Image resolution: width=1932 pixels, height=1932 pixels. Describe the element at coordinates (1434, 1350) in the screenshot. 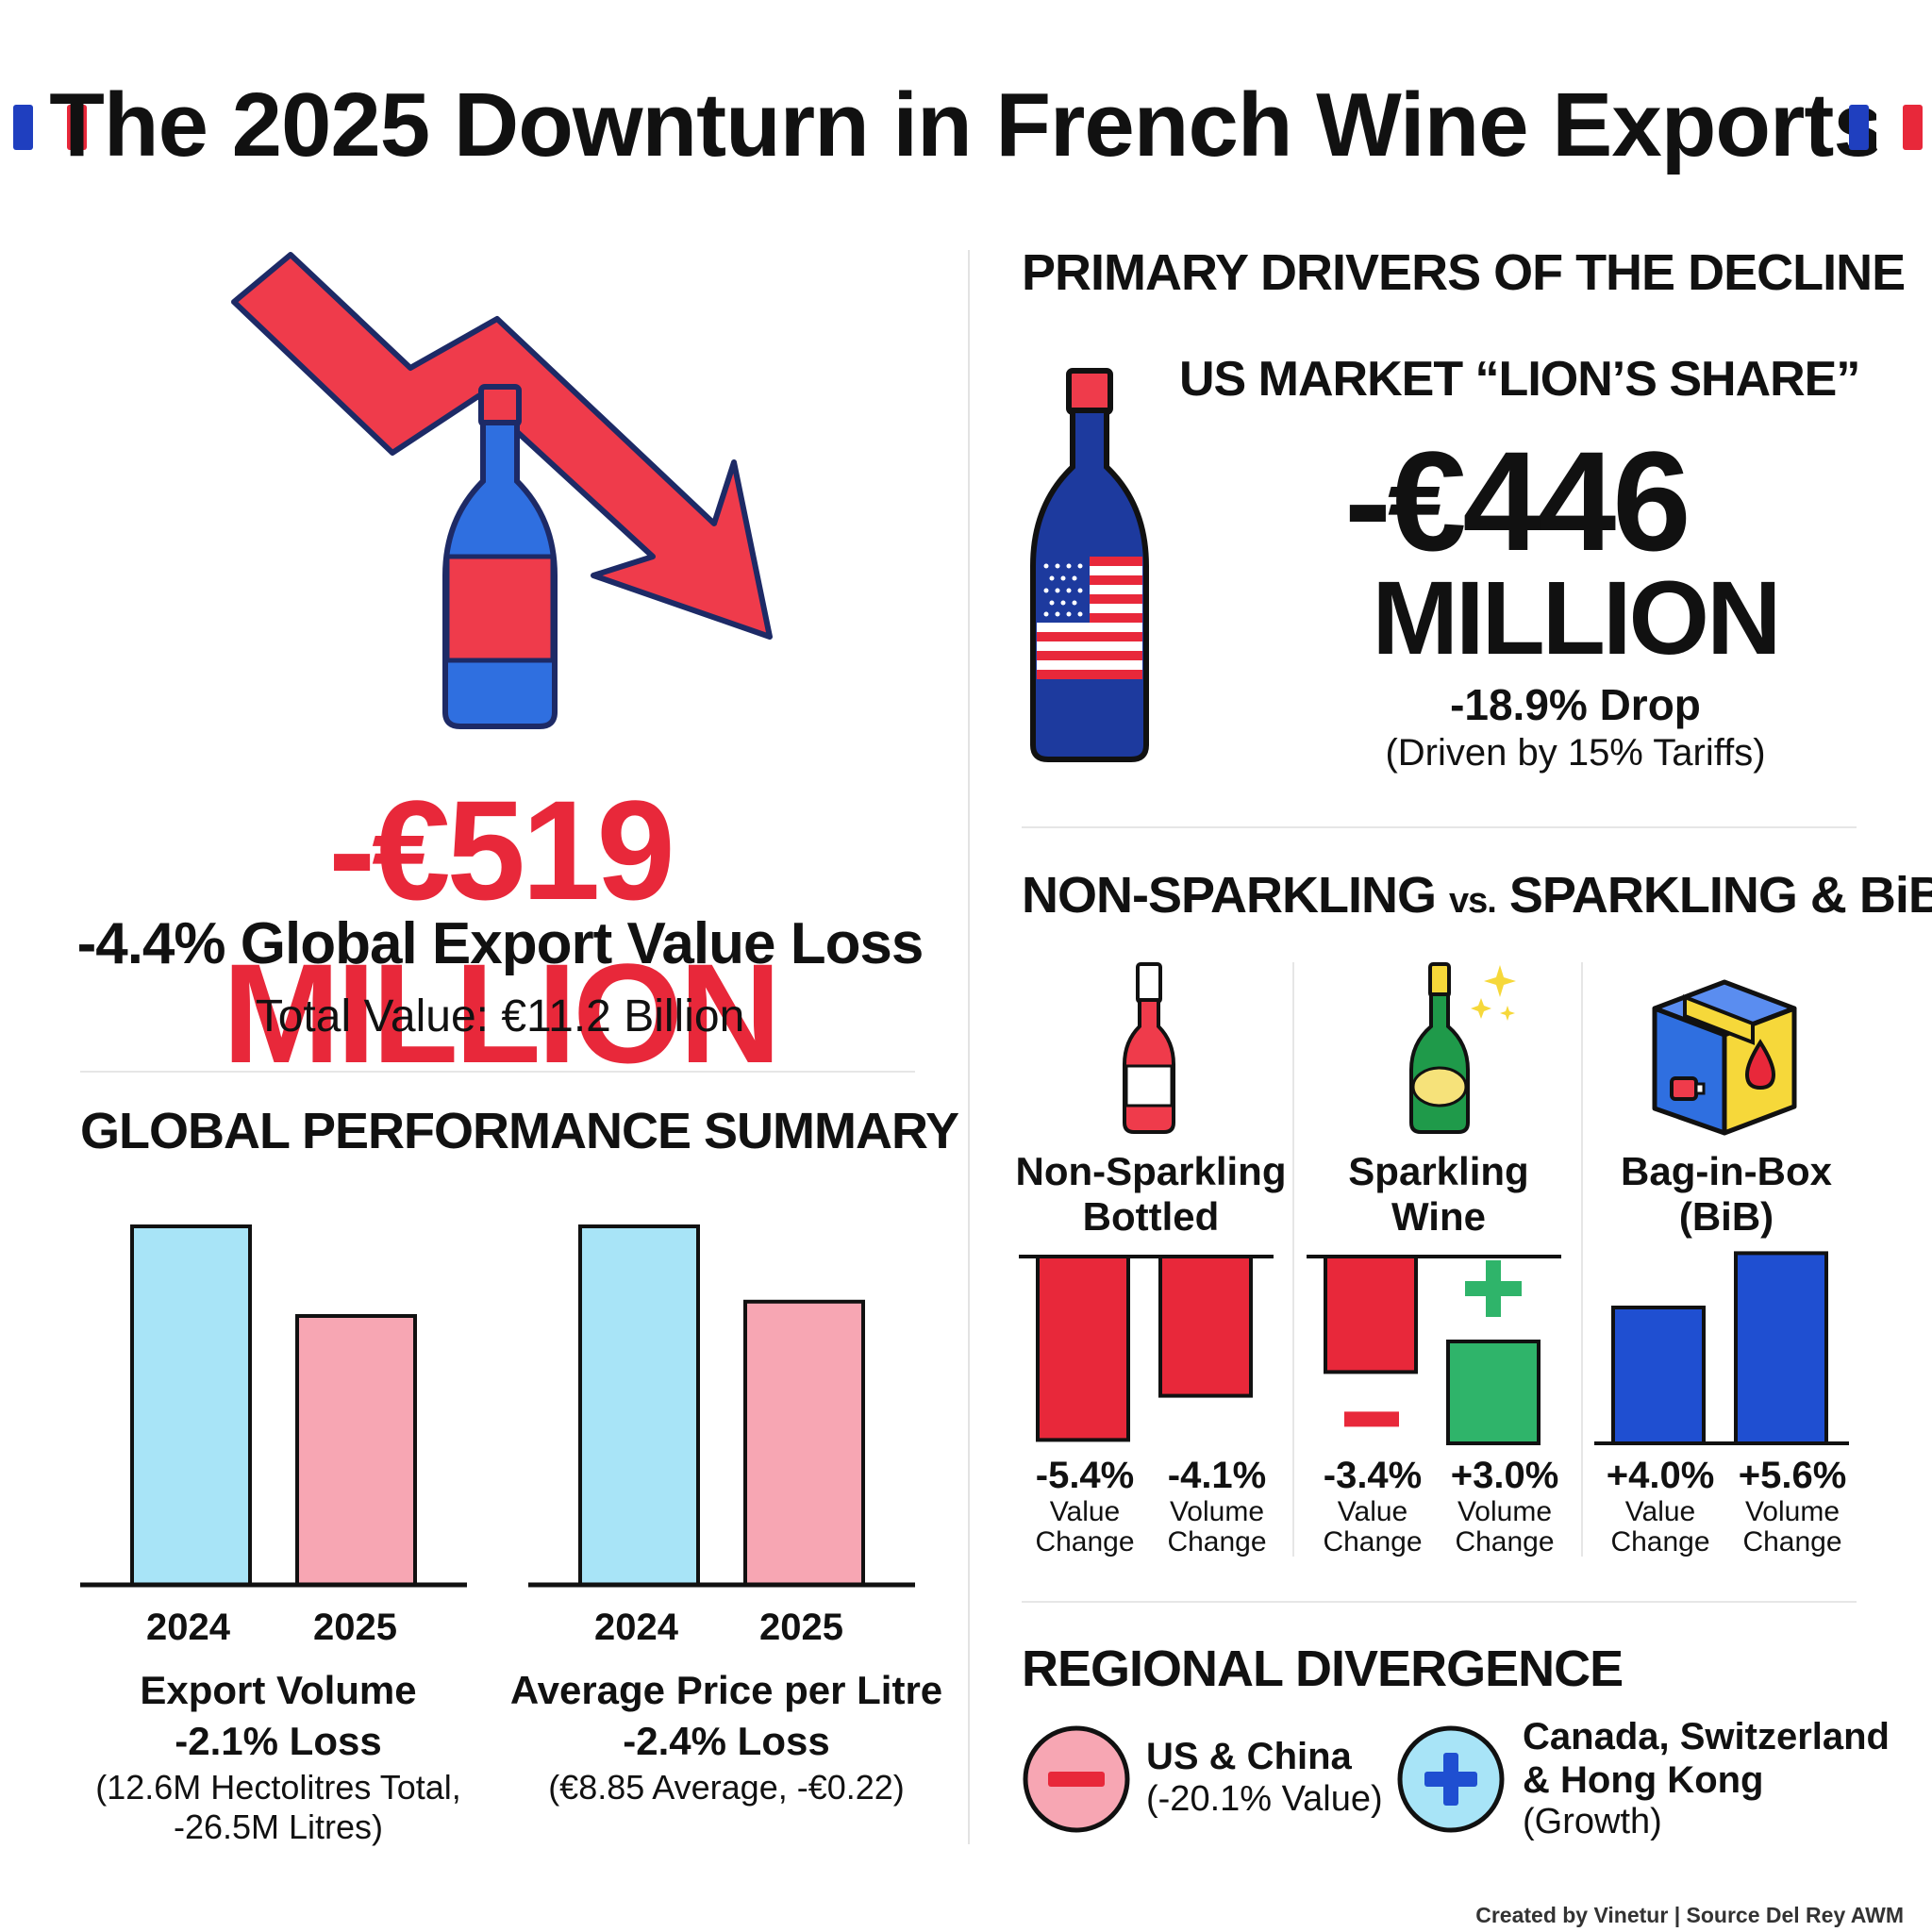

I see `sparkling-change-chart` at that location.